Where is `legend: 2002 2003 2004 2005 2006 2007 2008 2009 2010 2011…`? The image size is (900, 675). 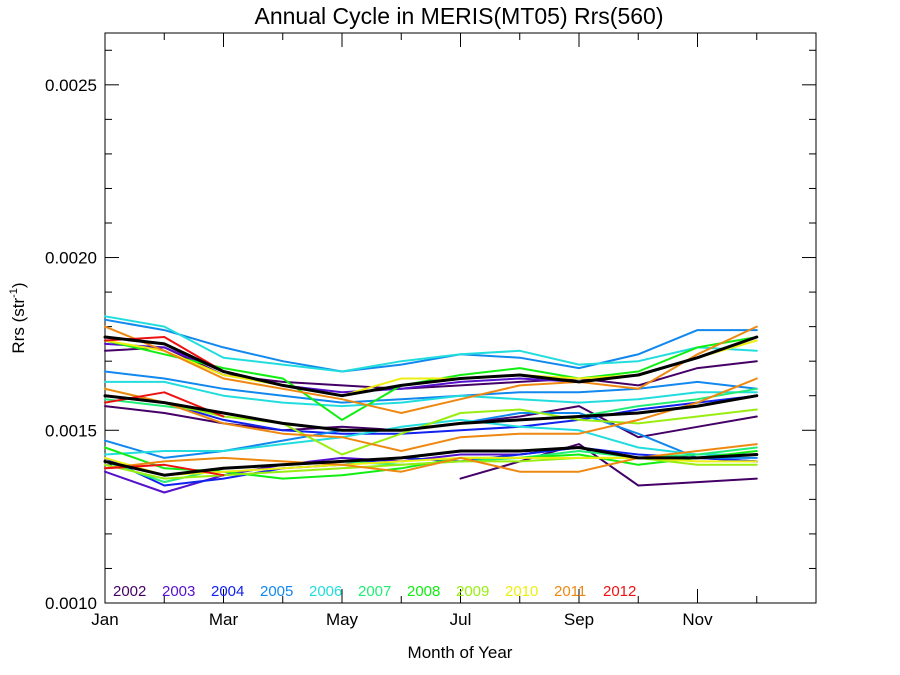
legend: 2002 2003 2004 2005 2006 2007 2008 2009 2010 2011… is located at coordinates (374, 591).